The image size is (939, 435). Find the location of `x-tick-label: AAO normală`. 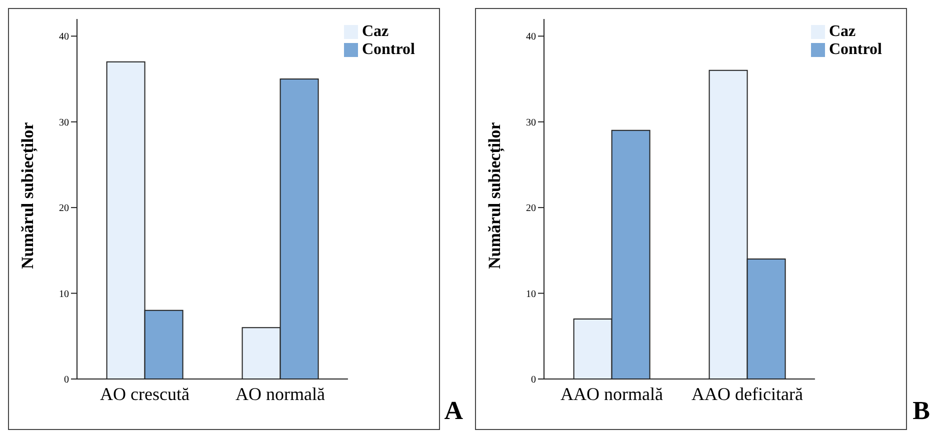

x-tick-label: AAO normală is located at coordinates (611, 394).